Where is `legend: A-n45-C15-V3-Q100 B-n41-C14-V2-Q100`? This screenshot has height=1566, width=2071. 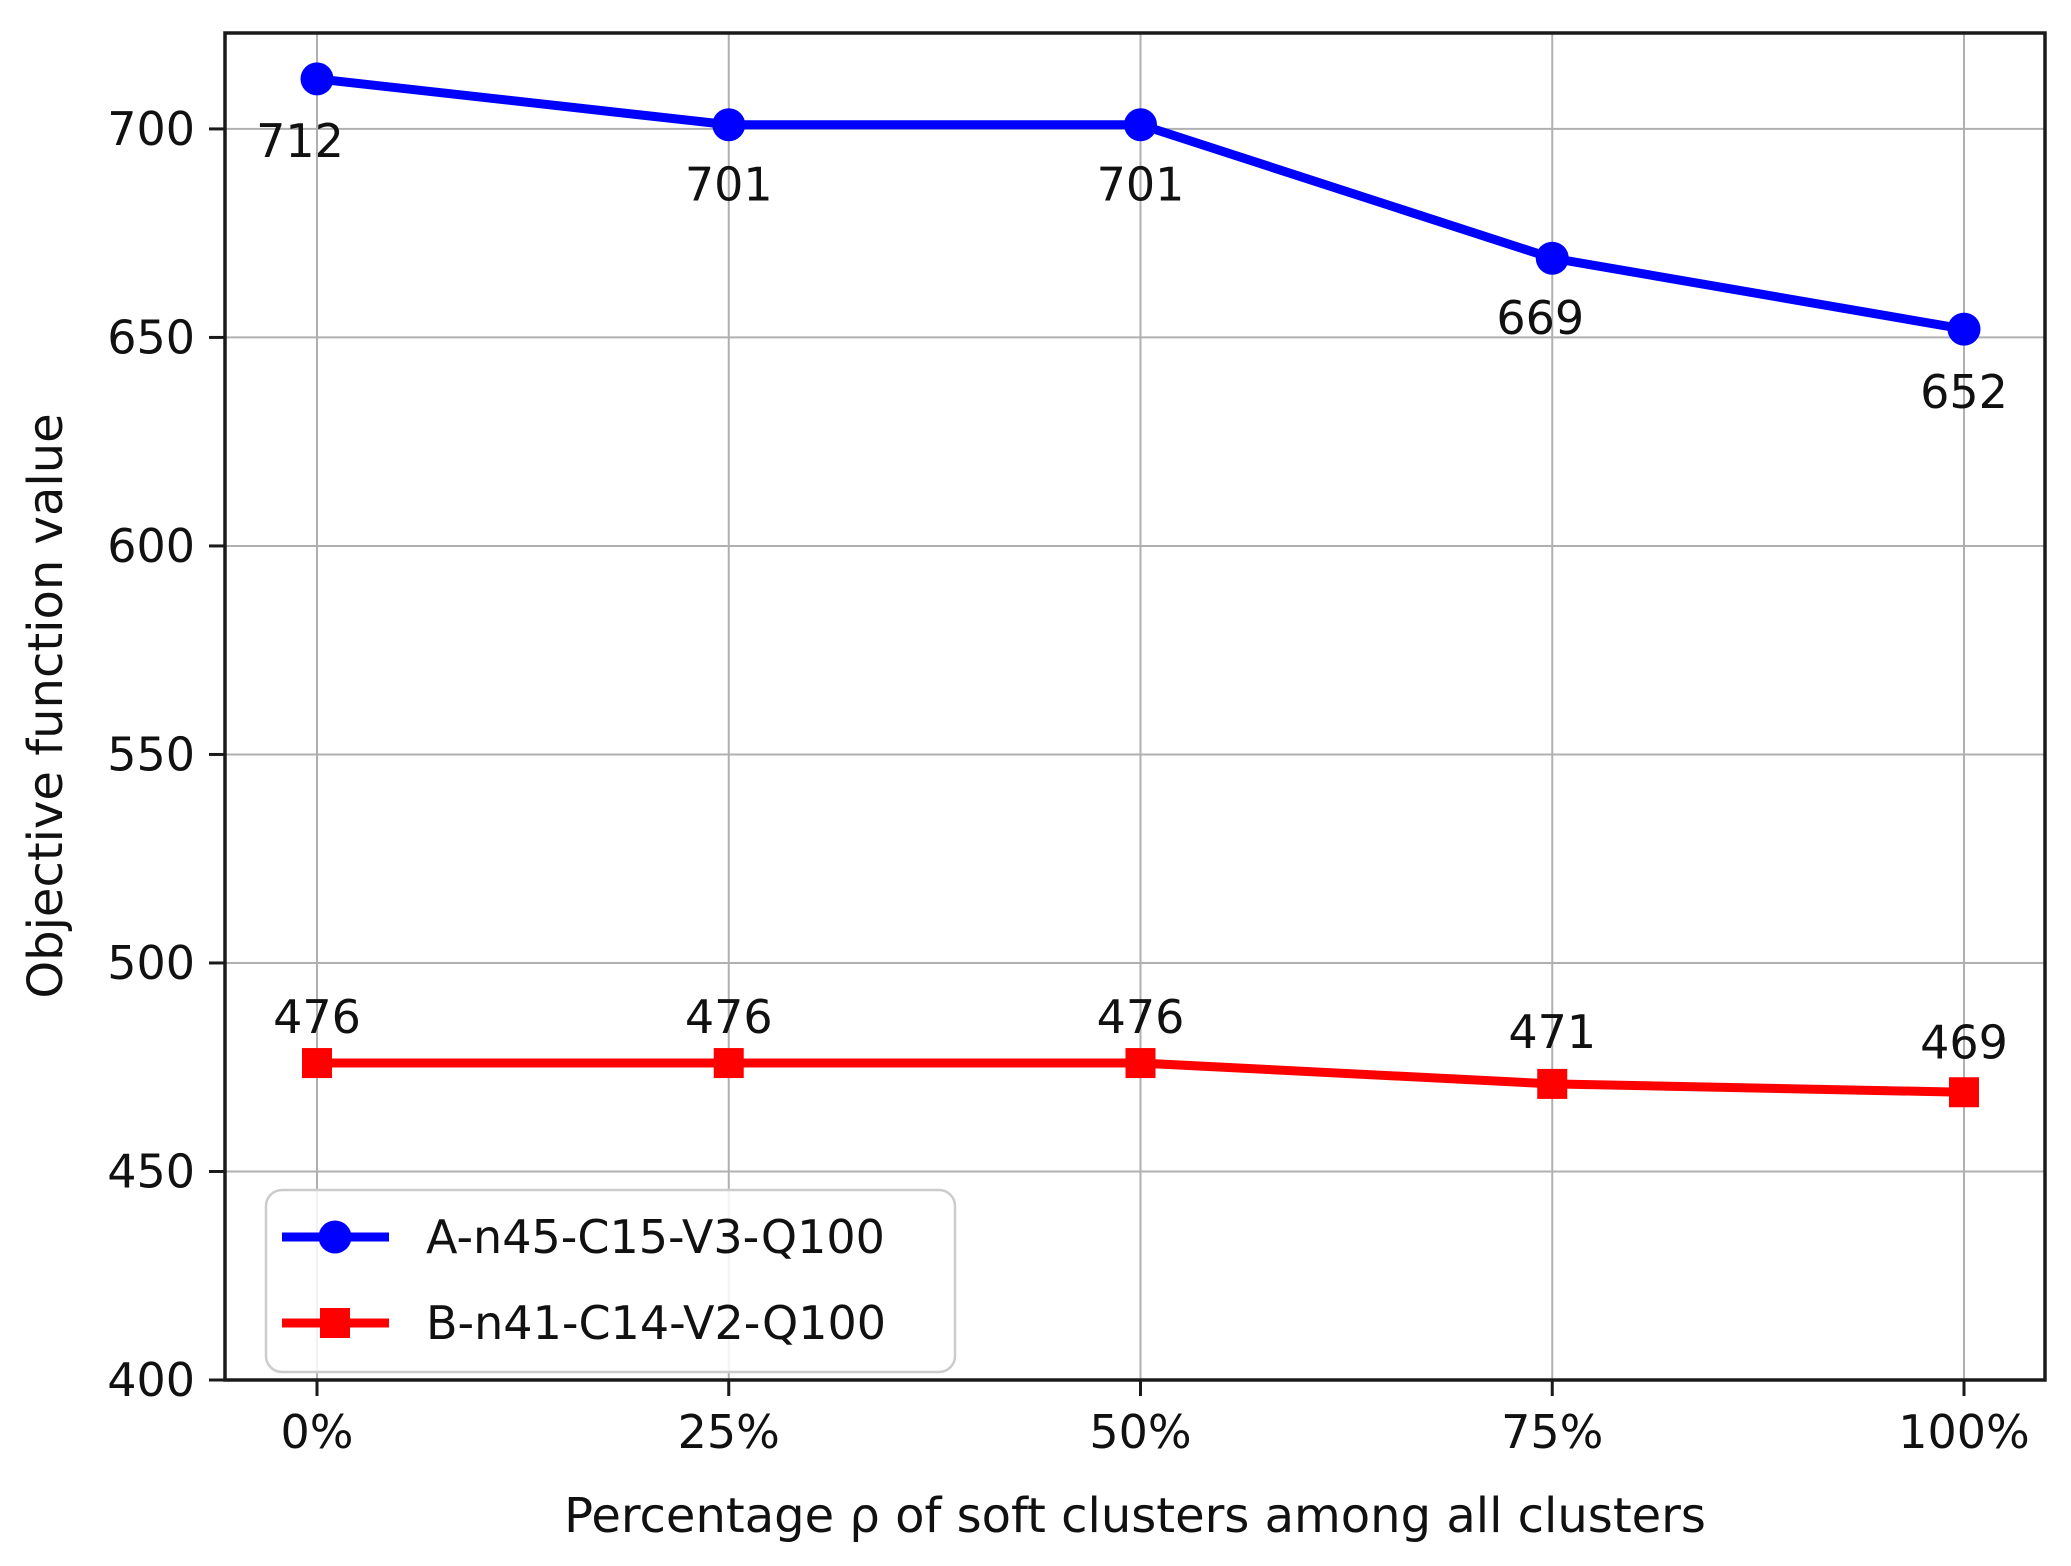 legend: A-n45-C15-V3-Q100 B-n41-C14-V2-Q100 is located at coordinates (610, 1281).